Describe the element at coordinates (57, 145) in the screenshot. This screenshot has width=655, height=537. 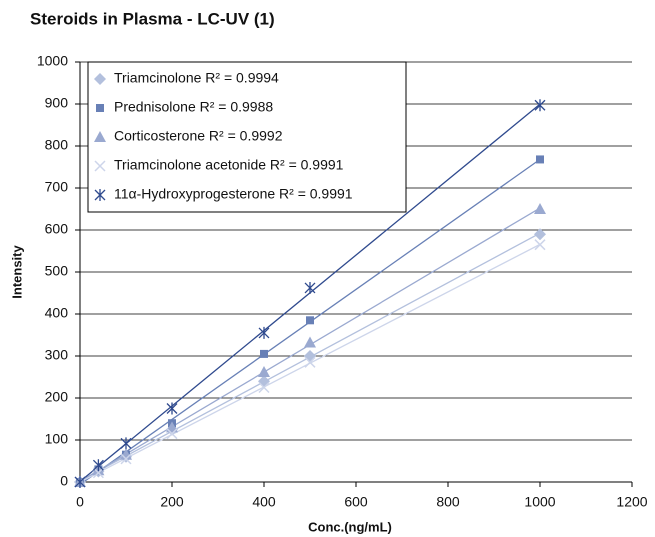
I see `y-tick-label: 800` at that location.